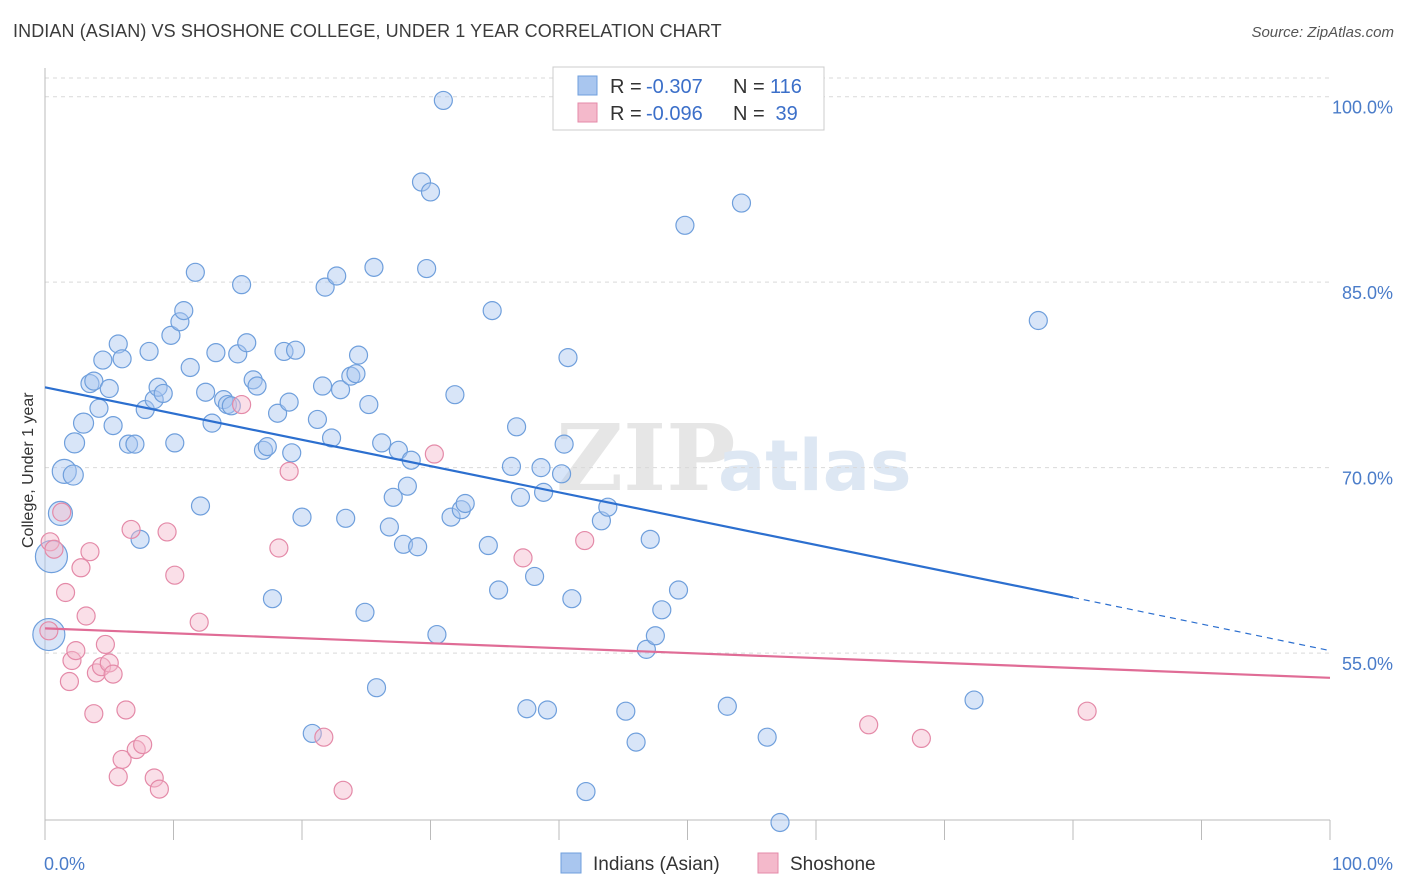 The image size is (1406, 892). I want to click on y-tick-label-2: 85.0%, so click(1367, 293).